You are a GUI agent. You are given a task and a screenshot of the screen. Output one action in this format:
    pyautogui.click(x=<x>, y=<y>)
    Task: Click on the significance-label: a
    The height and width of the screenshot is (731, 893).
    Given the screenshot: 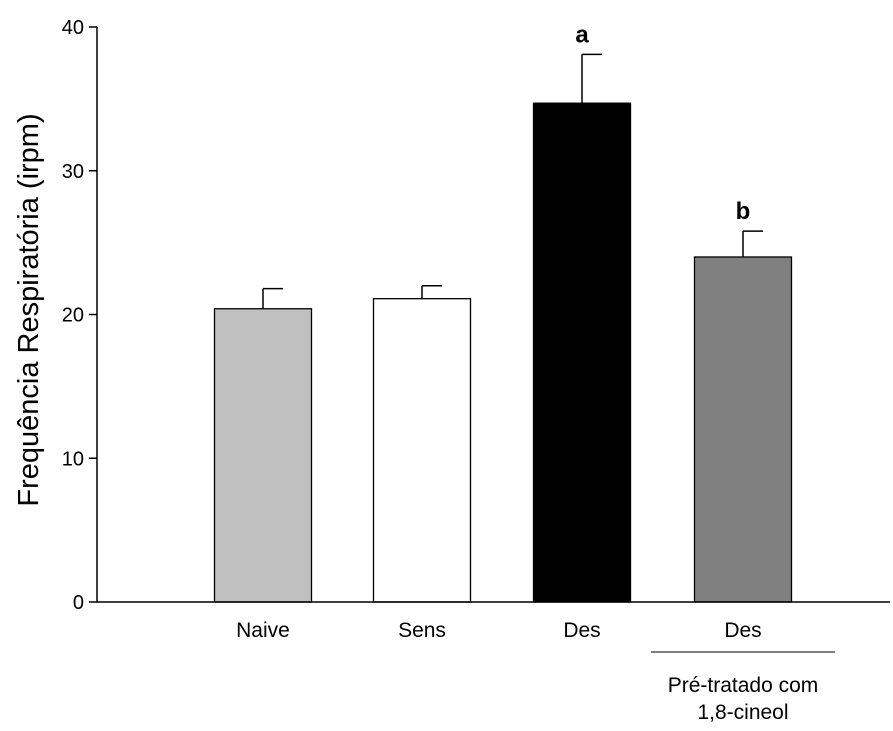 What is the action you would take?
    pyautogui.click(x=582, y=34)
    